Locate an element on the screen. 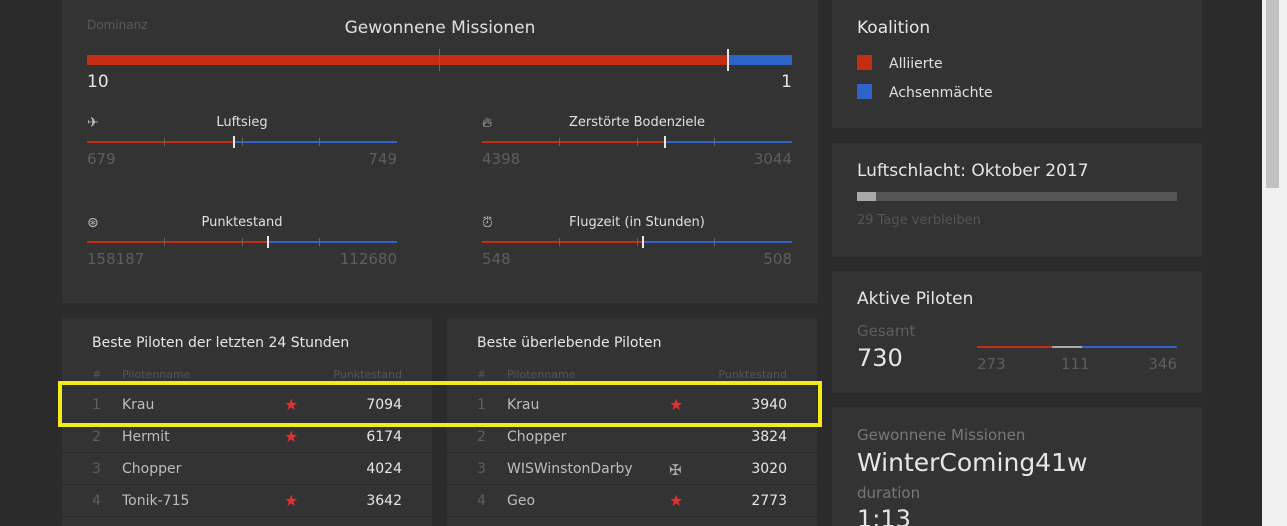  bar-midpoint-tick is located at coordinates (439, 60).